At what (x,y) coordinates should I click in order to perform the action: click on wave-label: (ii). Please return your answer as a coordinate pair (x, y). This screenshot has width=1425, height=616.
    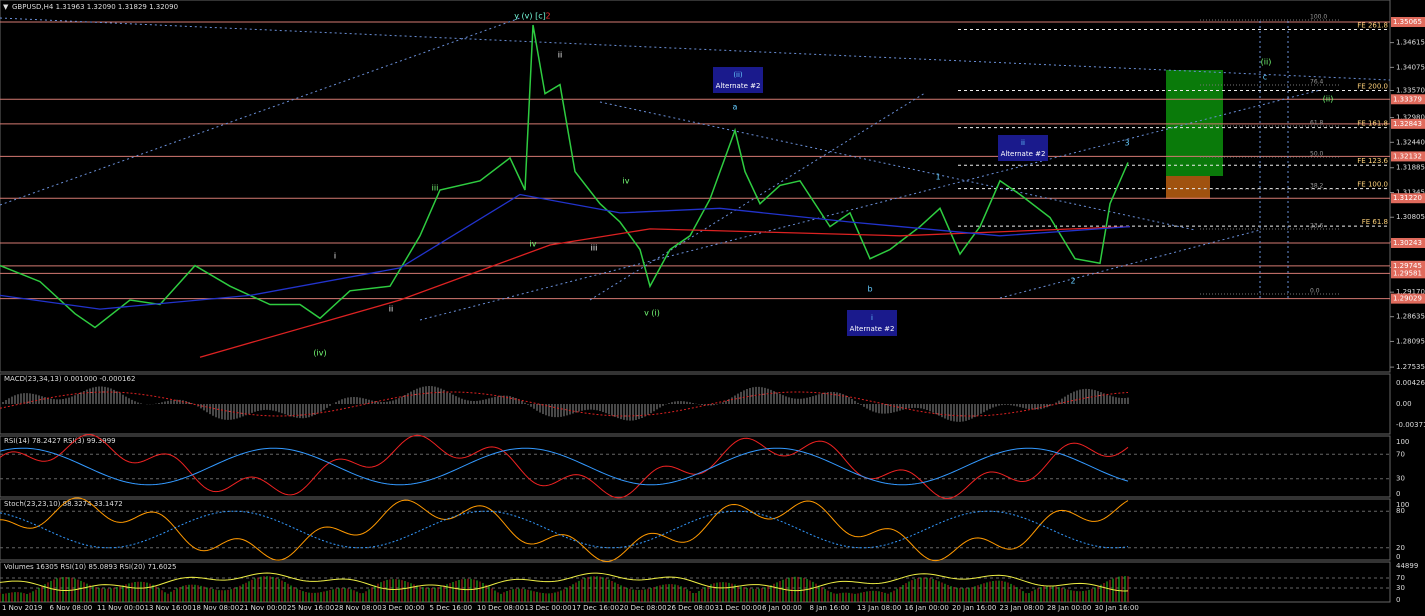
    Looking at the image, I should click on (1328, 99).